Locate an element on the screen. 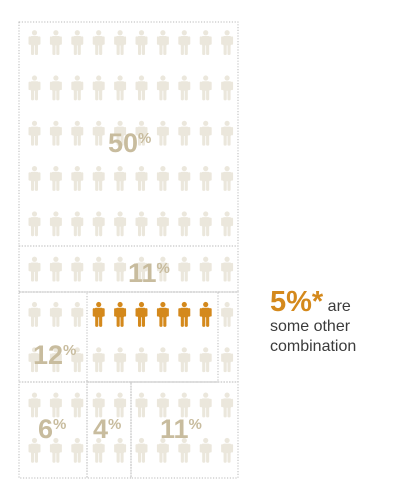 The height and width of the screenshot is (500, 400). segment-label: 4% is located at coordinates (107, 429).